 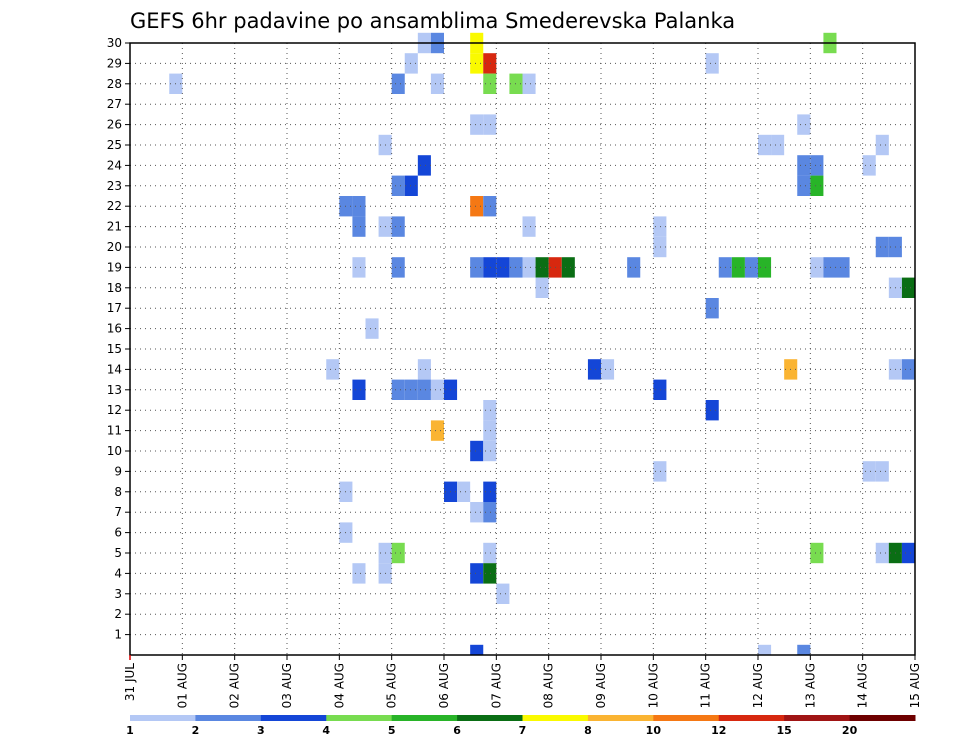 What do you see at coordinates (114, 267) in the screenshot?
I see `y-tick-label: 19` at bounding box center [114, 267].